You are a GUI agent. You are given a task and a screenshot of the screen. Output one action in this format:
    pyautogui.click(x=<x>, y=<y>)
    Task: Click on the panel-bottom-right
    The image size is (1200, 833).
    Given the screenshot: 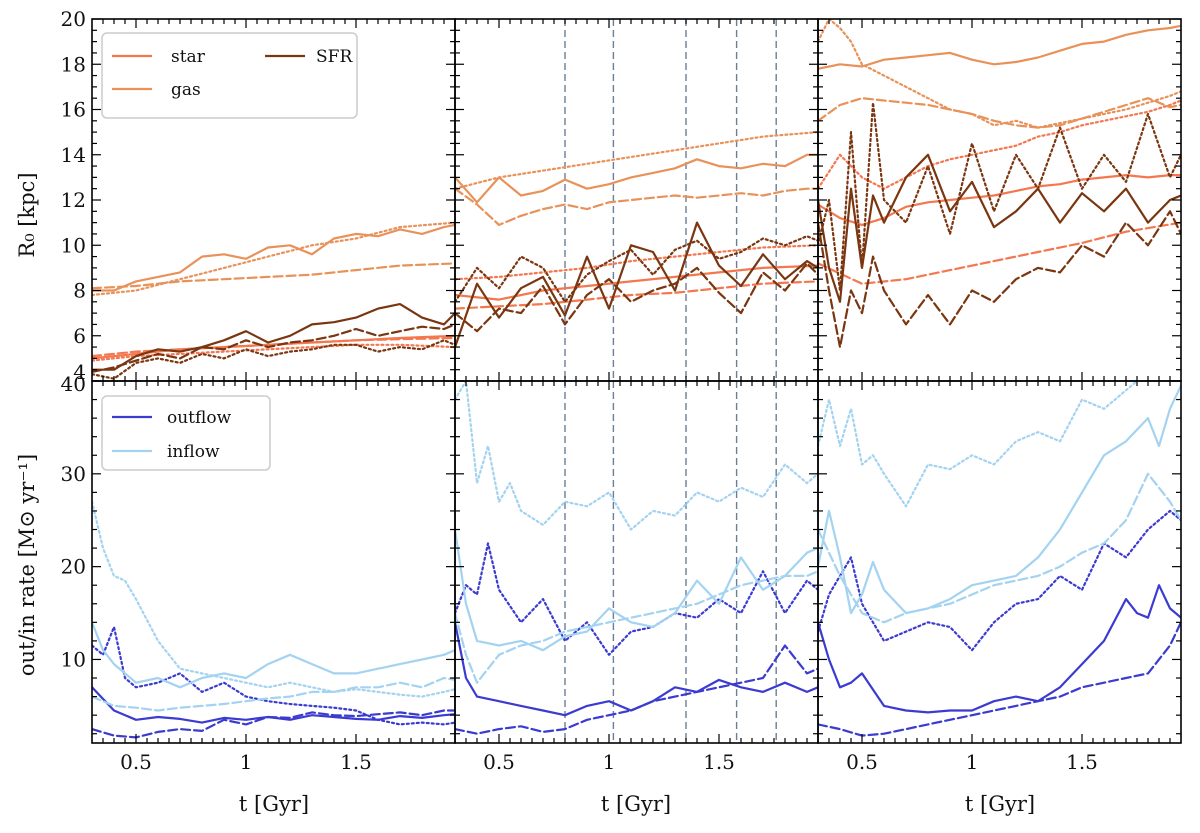 What is the action you would take?
    pyautogui.click(x=999, y=559)
    